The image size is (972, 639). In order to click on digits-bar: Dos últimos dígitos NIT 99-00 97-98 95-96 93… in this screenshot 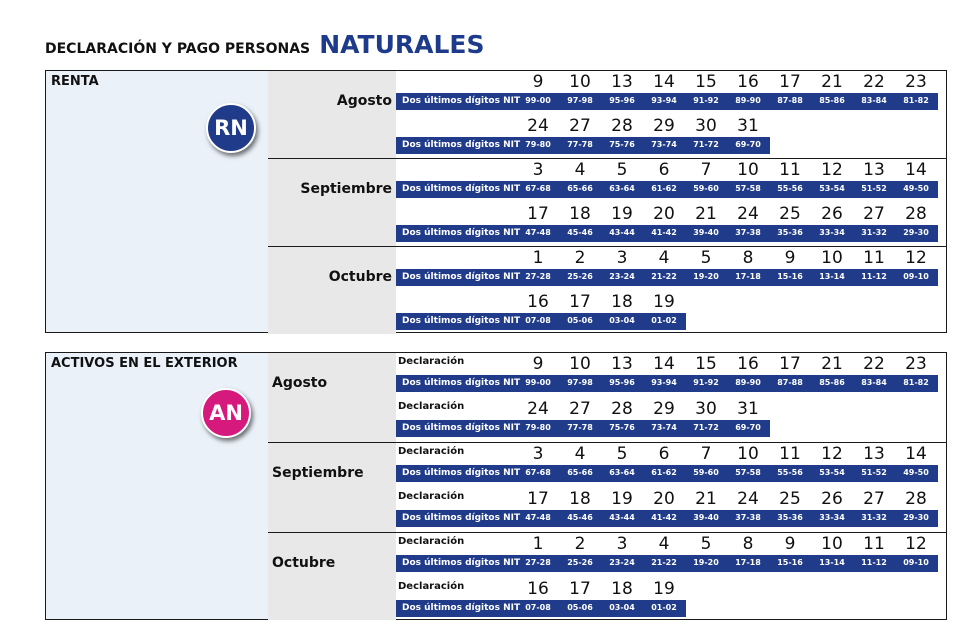, I will do `click(667, 101)`.